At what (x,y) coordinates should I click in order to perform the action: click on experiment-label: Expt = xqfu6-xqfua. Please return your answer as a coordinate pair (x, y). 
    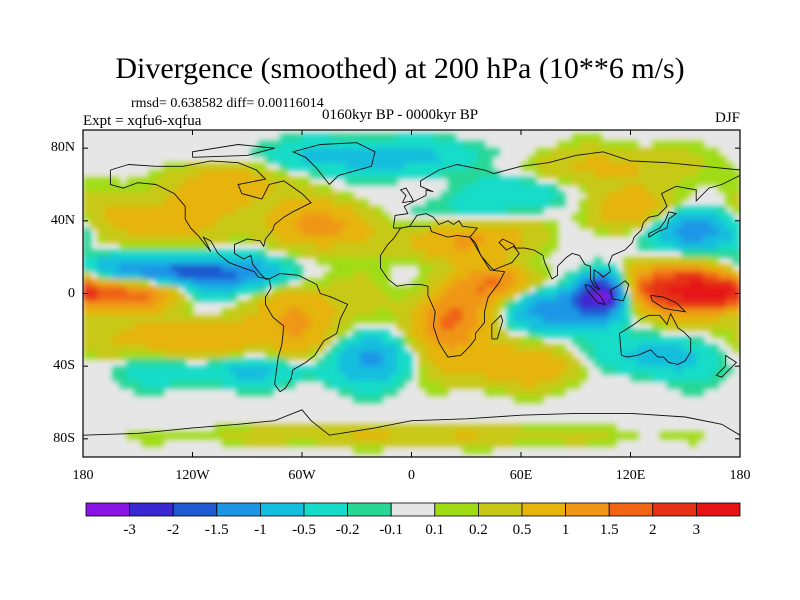
    Looking at the image, I should click on (142, 121).